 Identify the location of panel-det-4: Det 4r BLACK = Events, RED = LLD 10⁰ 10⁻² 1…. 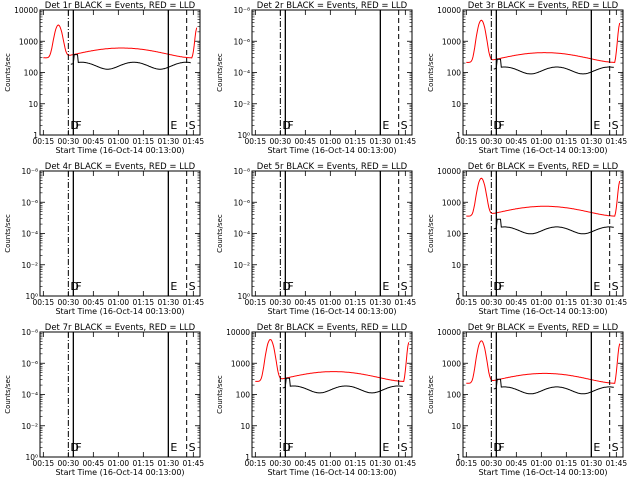
(104, 239).